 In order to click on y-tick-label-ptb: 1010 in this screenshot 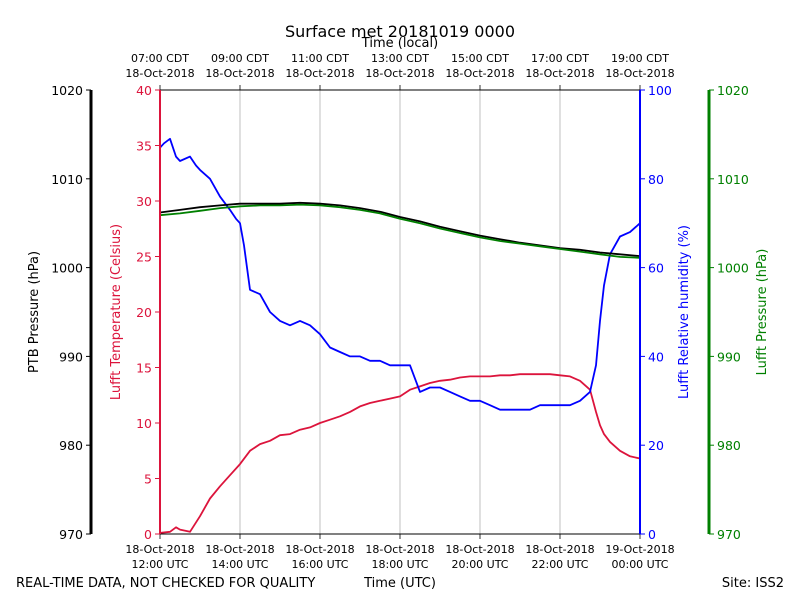, I will do `click(67, 179)`.